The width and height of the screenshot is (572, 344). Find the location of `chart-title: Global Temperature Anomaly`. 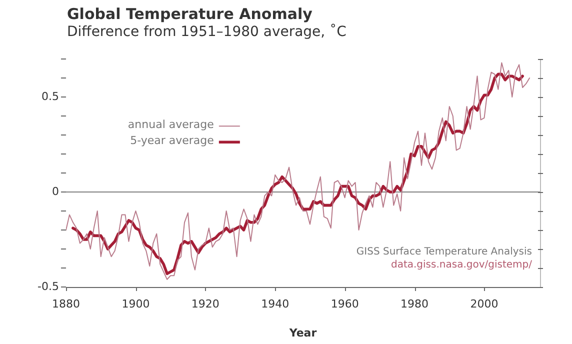

chart-title: Global Temperature Anomaly is located at coordinates (189, 14).